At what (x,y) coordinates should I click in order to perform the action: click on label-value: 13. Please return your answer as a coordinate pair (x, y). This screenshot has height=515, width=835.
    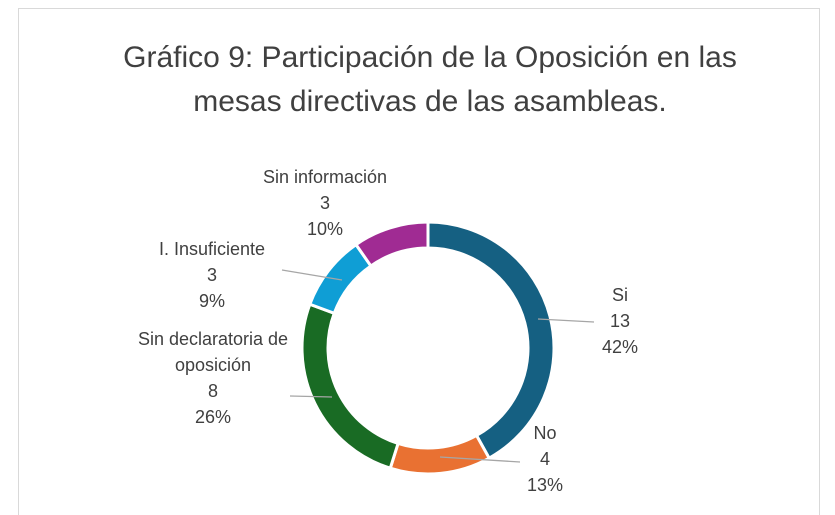
    Looking at the image, I should click on (620, 321).